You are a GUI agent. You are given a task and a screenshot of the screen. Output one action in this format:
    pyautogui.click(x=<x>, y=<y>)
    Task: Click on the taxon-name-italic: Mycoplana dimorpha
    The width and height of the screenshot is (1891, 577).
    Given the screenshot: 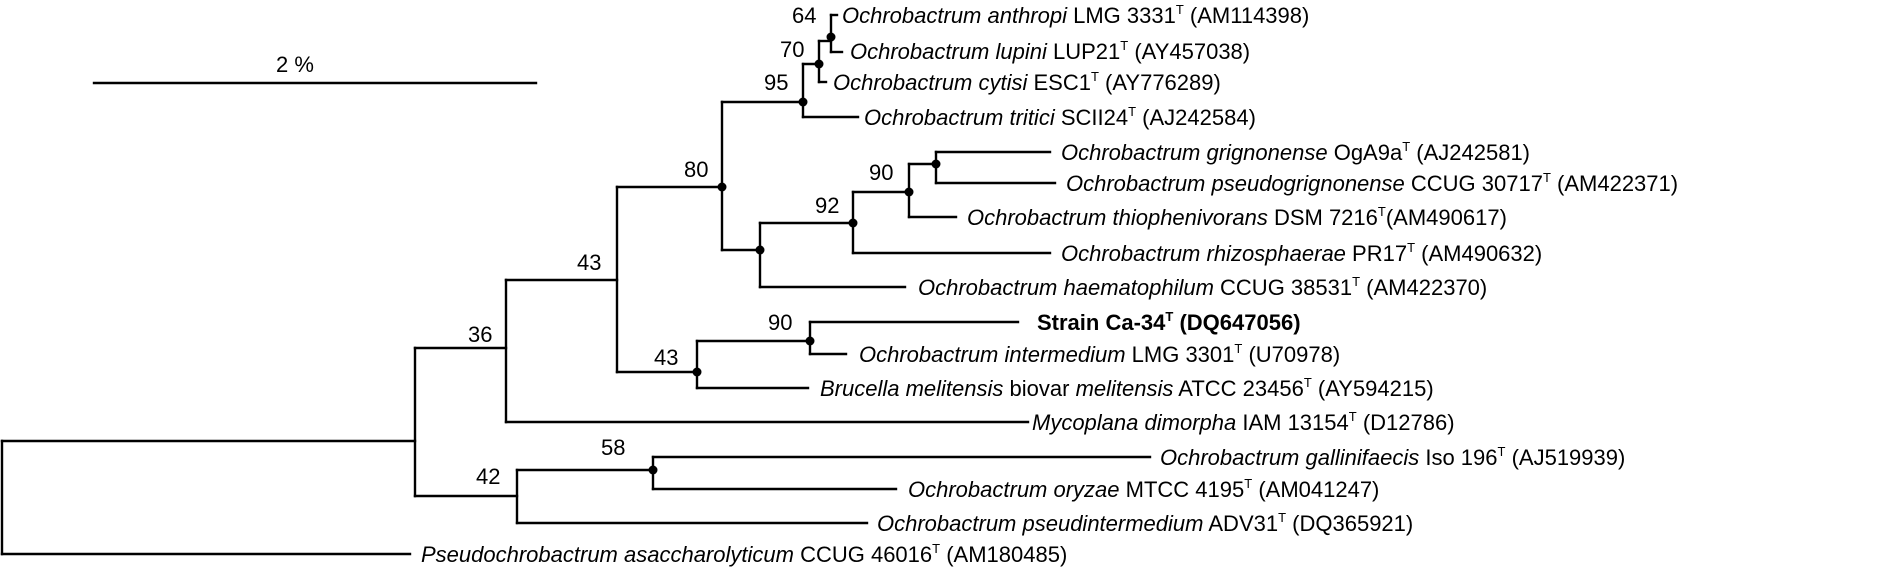 What is the action you would take?
    pyautogui.click(x=1134, y=422)
    